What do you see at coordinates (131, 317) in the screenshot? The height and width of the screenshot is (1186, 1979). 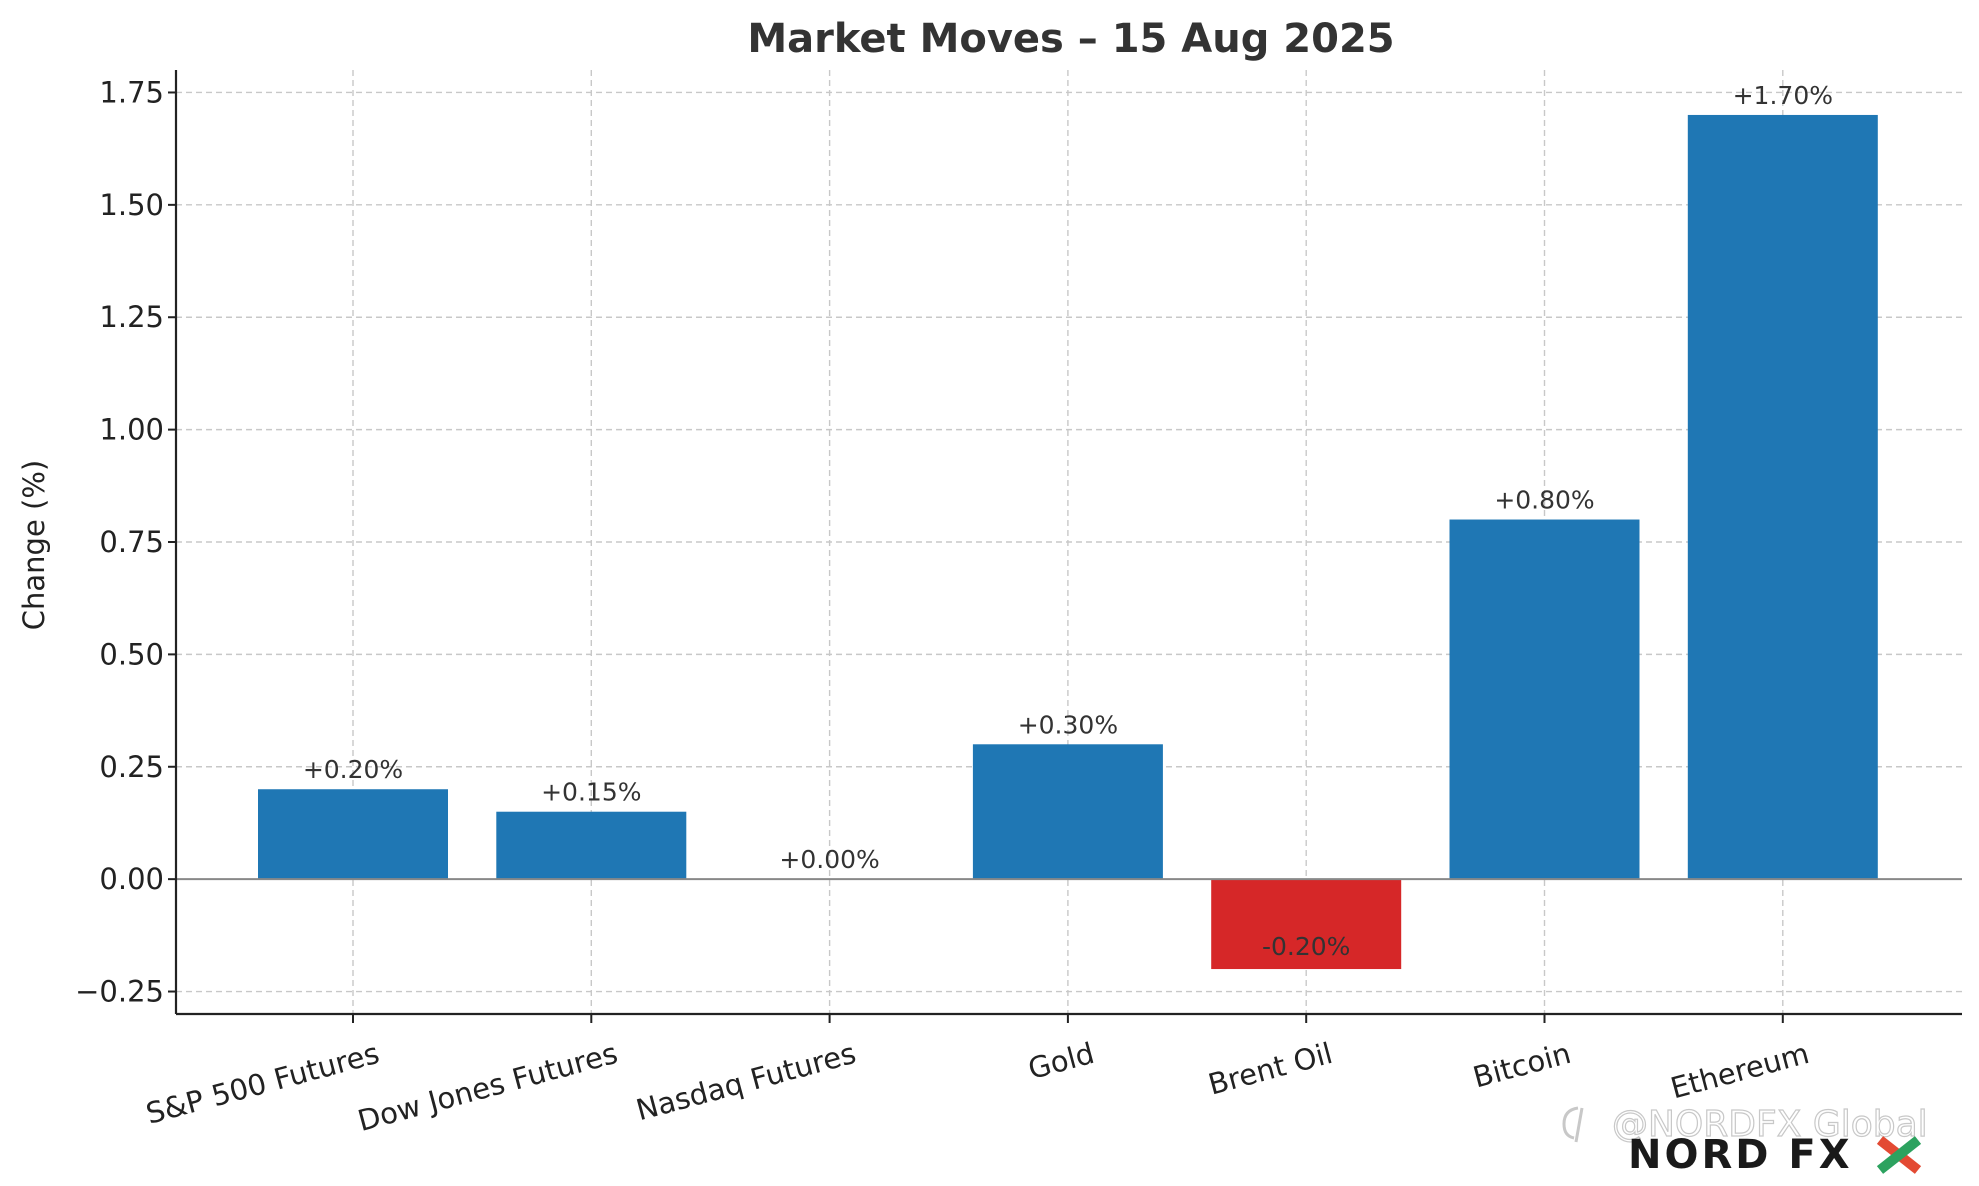 I see `y-tick-label: 1.25` at bounding box center [131, 317].